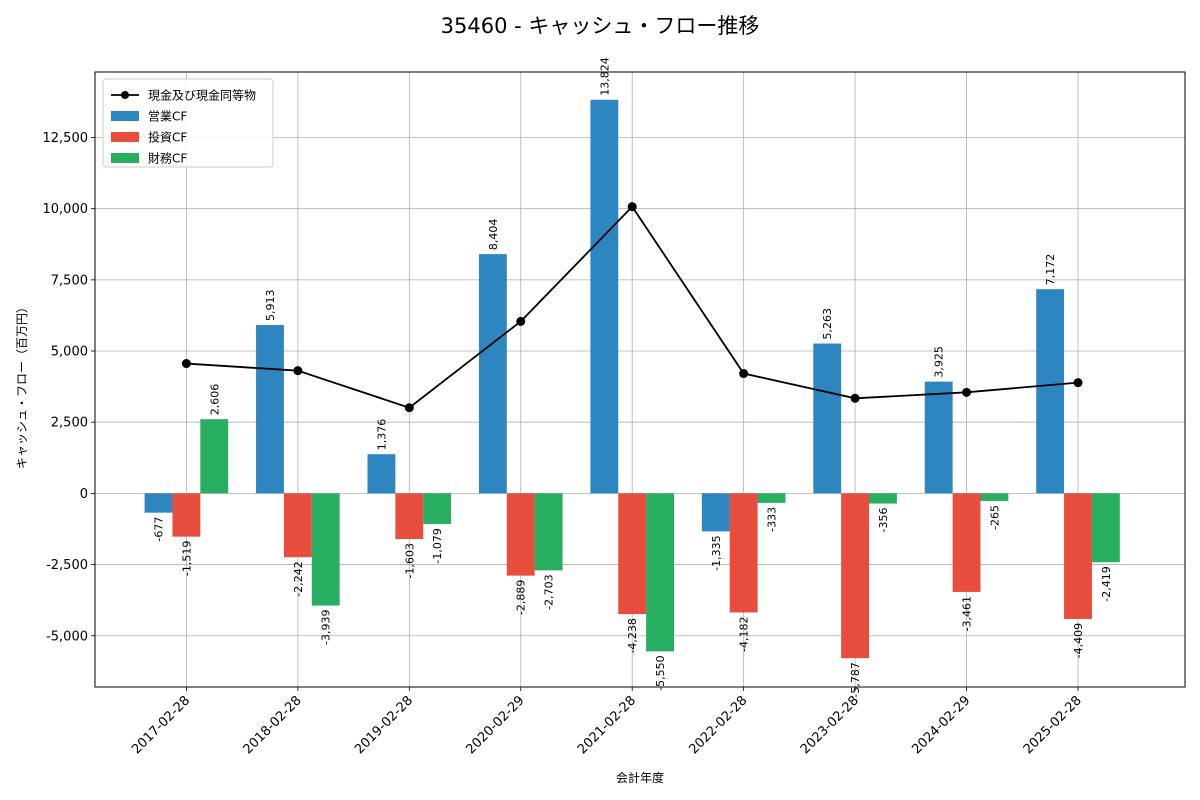 The image size is (1200, 800). I want to click on y-tick-label: 0, so click(84, 494).